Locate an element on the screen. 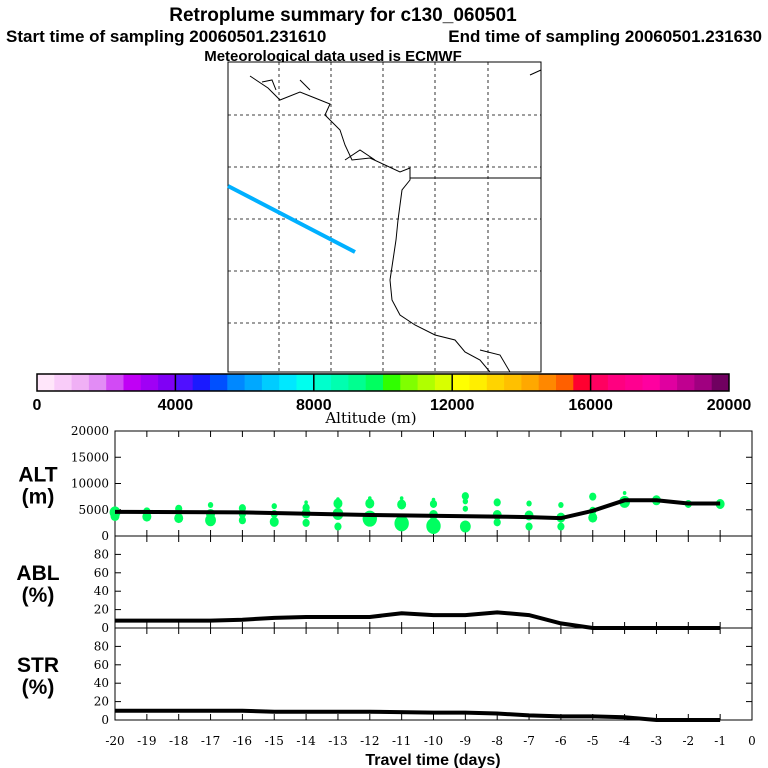  x-tick-label: -4 is located at coordinates (625, 741).